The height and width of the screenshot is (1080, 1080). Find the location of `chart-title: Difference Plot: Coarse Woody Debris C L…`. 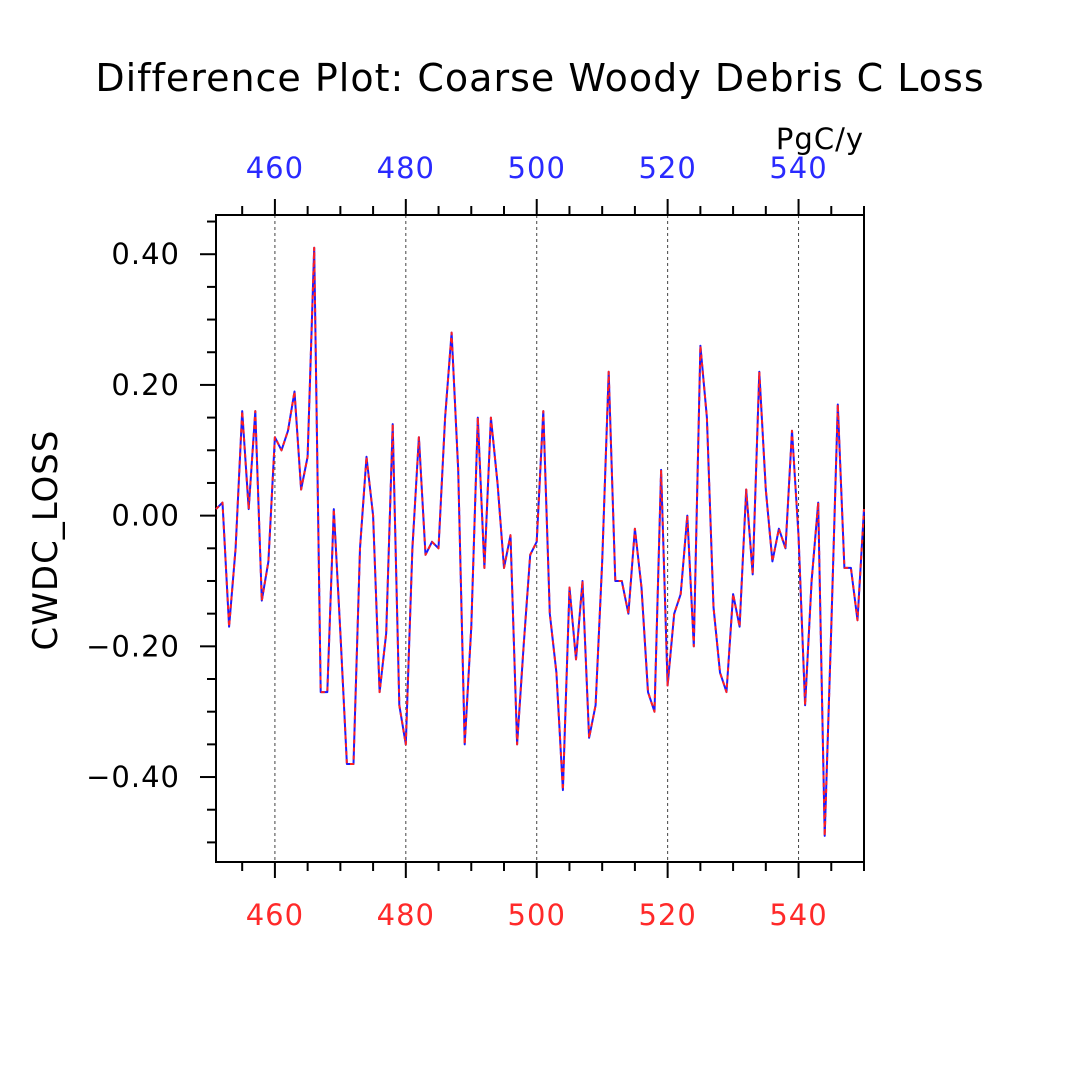

chart-title: Difference Plot: Coarse Woody Debris C L… is located at coordinates (539, 78).